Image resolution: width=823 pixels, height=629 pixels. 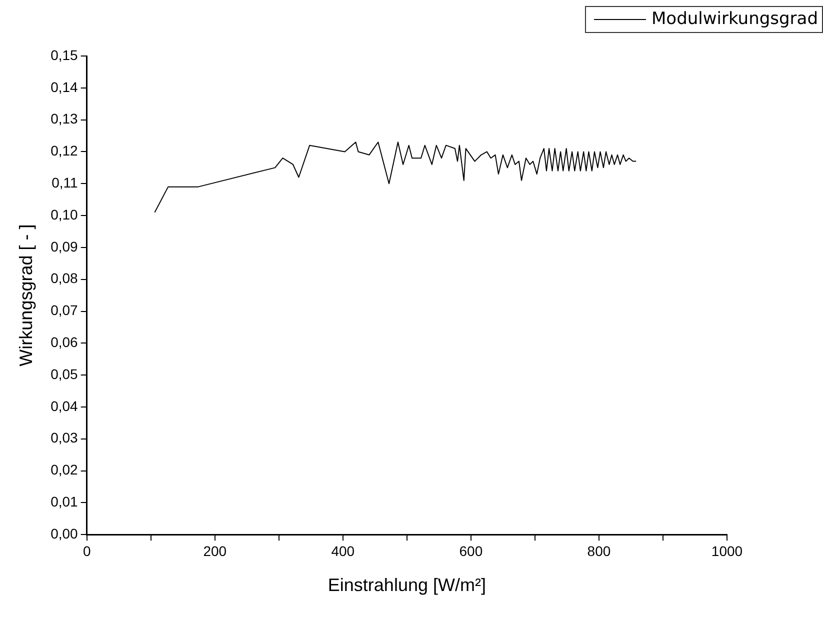 What do you see at coordinates (86, 550) in the screenshot?
I see `x-tick-label: 0` at bounding box center [86, 550].